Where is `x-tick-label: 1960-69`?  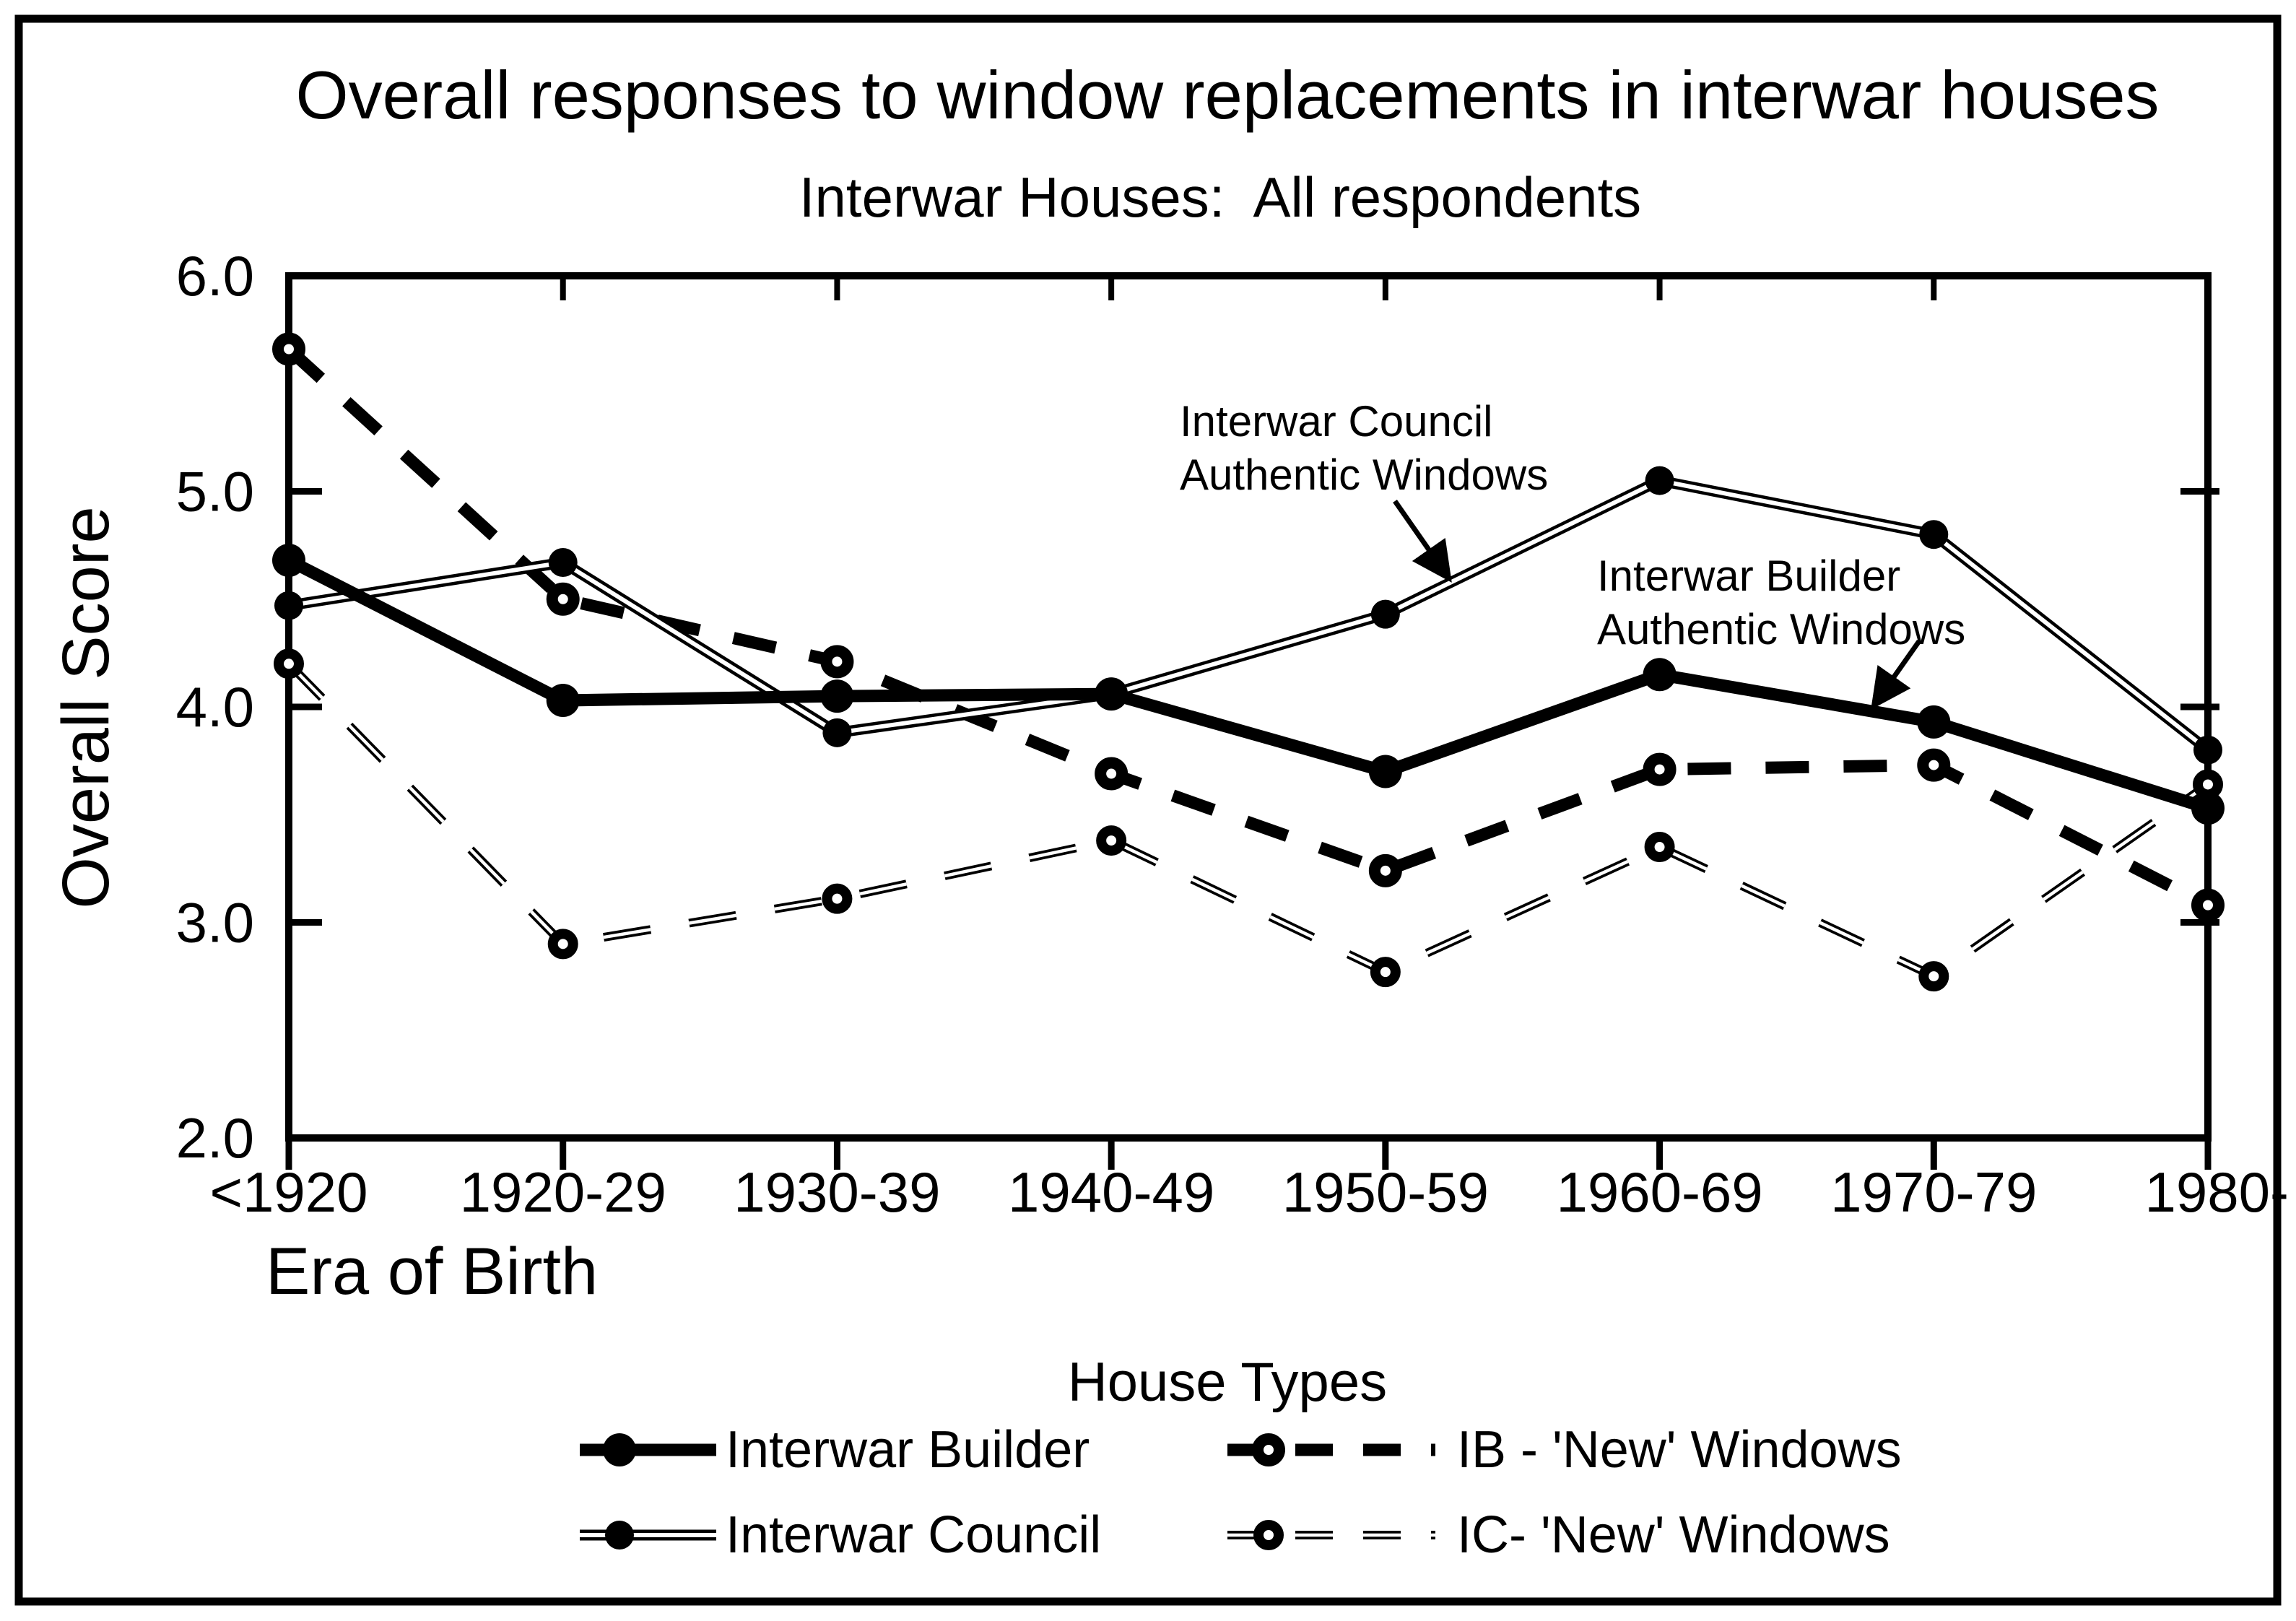
x-tick-label: 1960-69 is located at coordinates (1659, 1192).